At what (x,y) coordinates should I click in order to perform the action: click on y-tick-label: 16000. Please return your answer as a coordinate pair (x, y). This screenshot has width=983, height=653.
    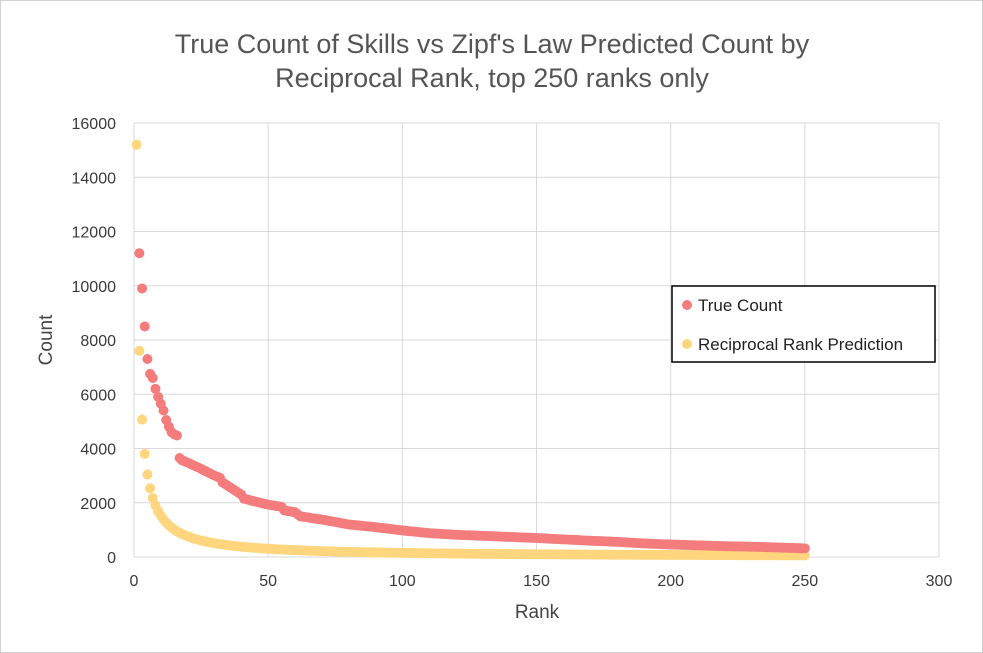
    Looking at the image, I should click on (94, 124).